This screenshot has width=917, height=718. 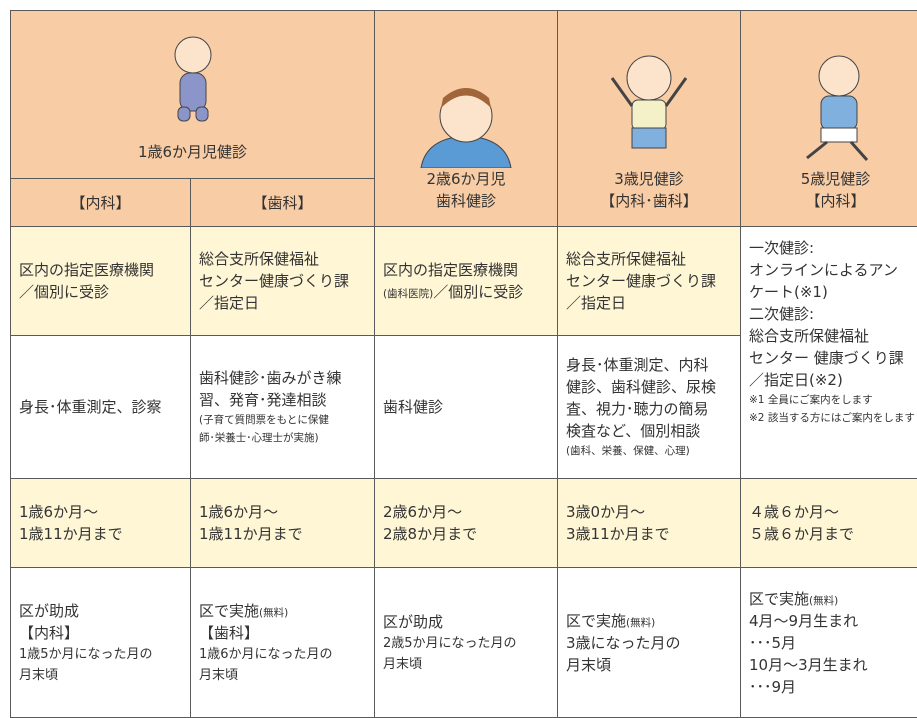 I want to click on header-text: 1歳6か月児健診, so click(x=192, y=152).